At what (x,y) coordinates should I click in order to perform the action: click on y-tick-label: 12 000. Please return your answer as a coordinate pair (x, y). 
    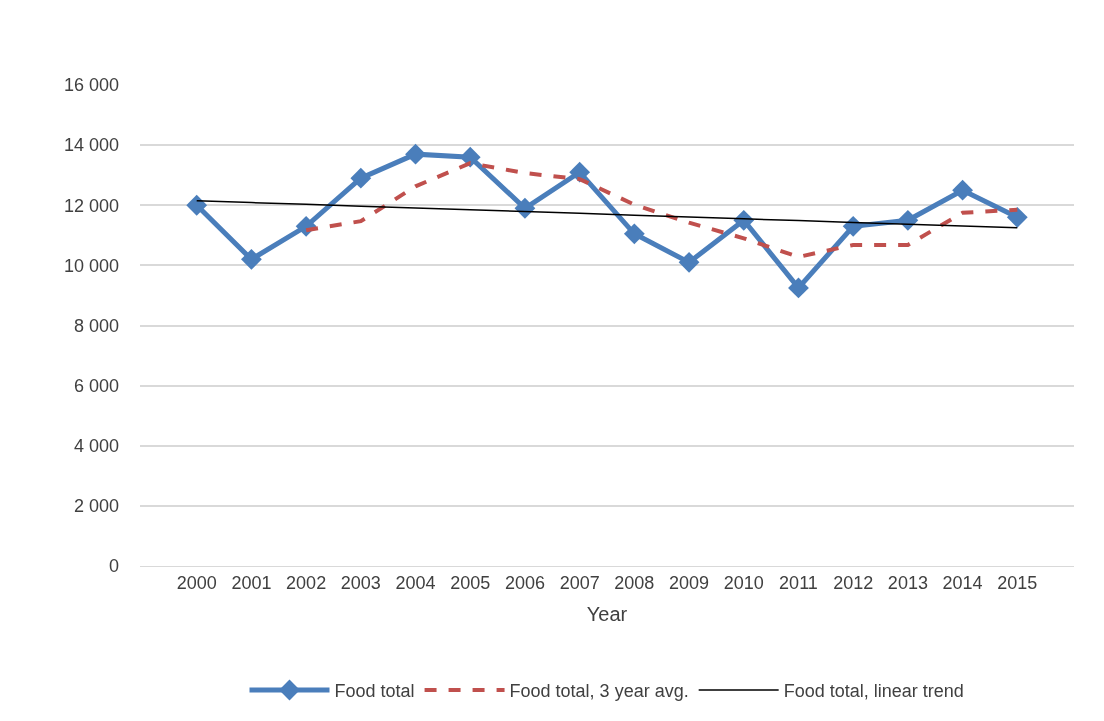
    Looking at the image, I should click on (91, 205).